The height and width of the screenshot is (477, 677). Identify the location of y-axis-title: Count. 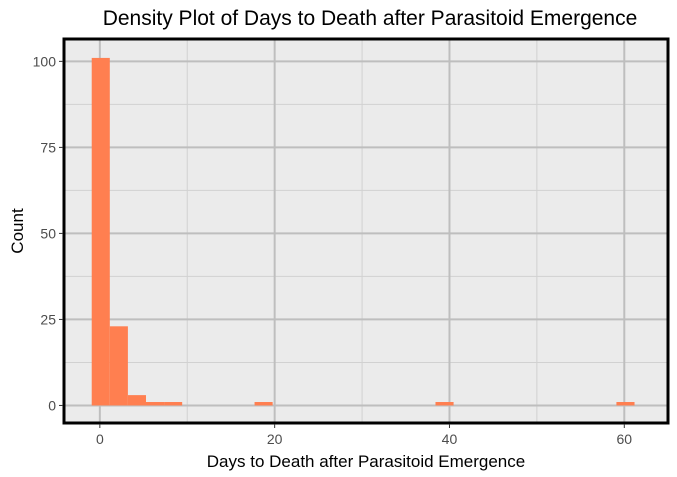
(17, 231).